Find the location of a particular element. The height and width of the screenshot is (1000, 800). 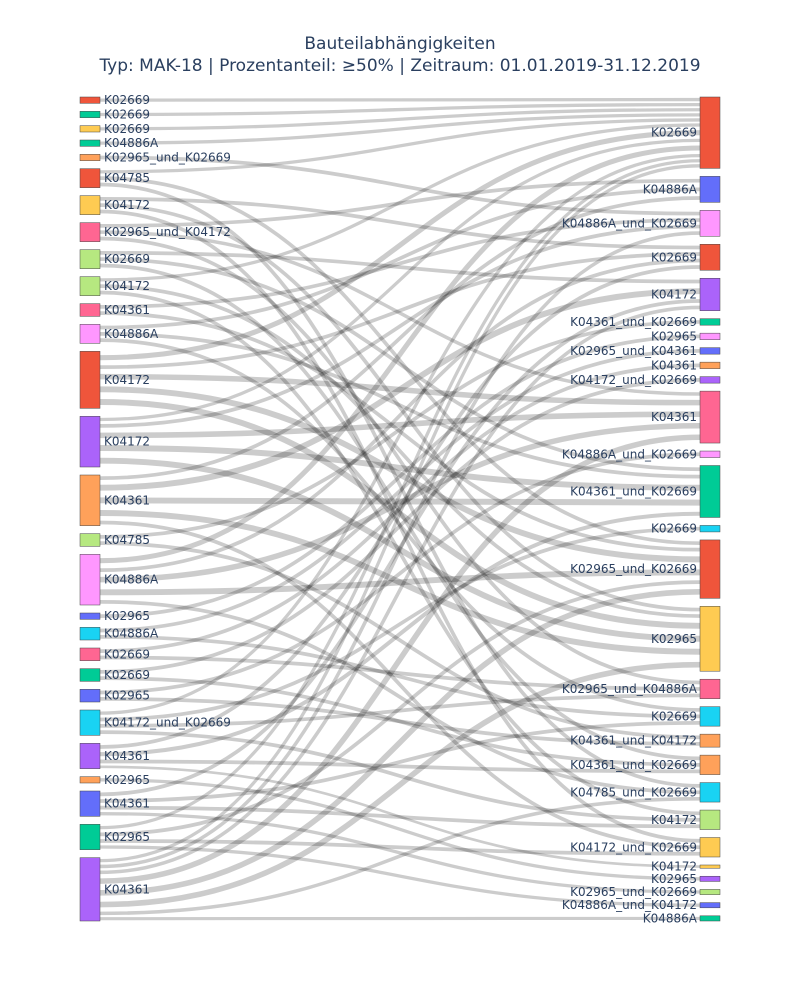

target-node-label: K04886A_und_K02669 is located at coordinates (629, 223).